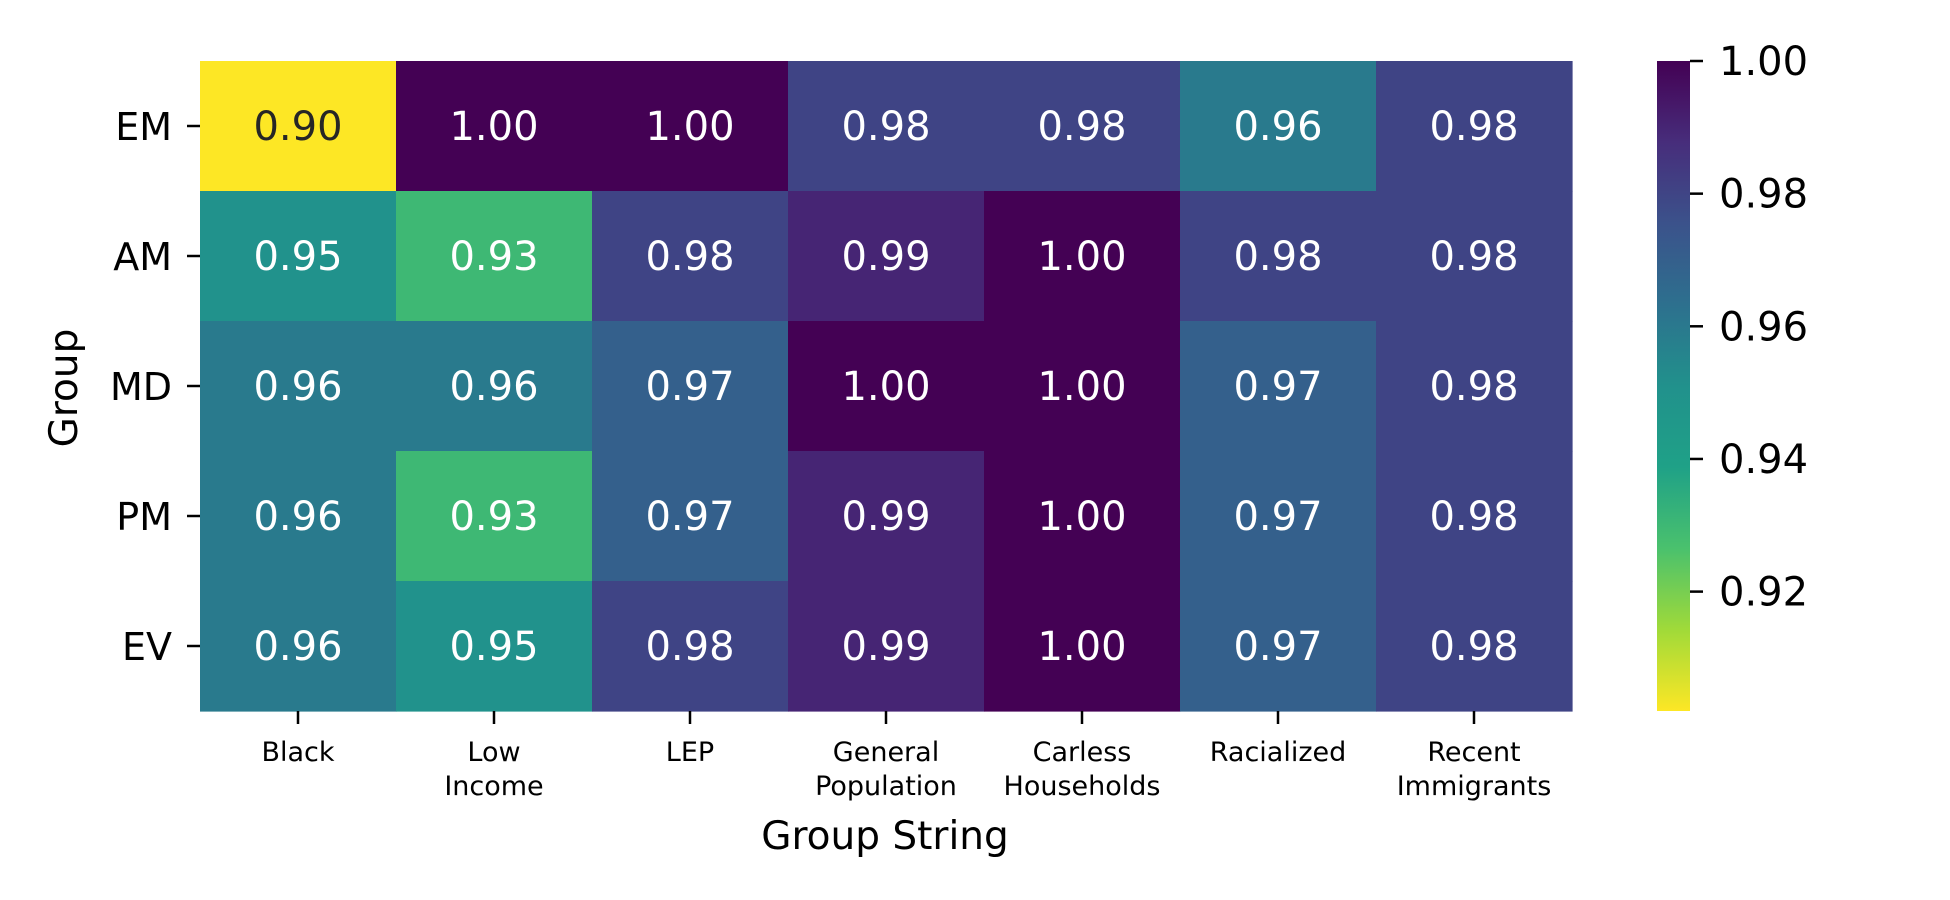 This screenshot has height=900, width=1950. I want to click on x-tick-label-4: Carless Households, so click(1082, 769).